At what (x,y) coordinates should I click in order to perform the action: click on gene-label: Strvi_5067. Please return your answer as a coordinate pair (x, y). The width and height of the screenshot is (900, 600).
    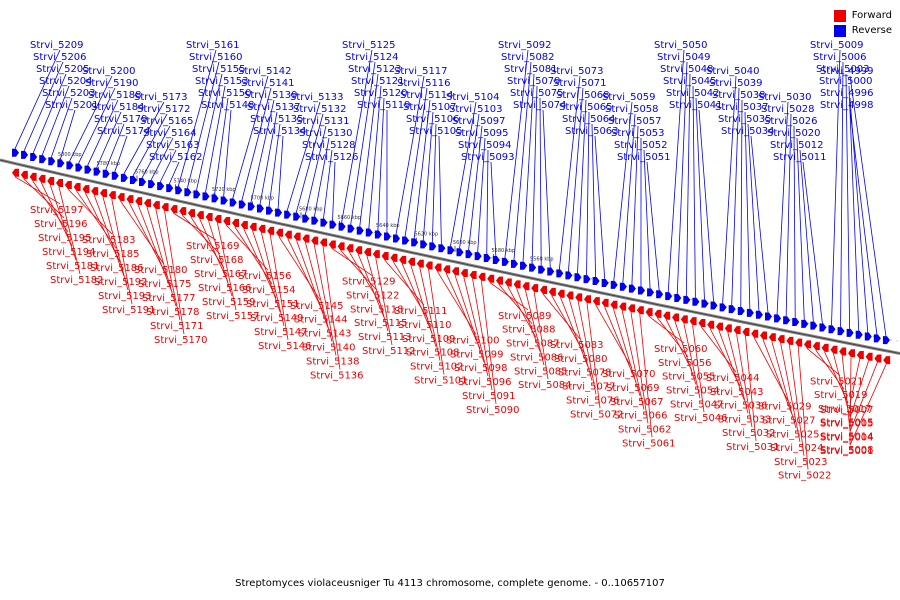
    Looking at the image, I should click on (637, 402).